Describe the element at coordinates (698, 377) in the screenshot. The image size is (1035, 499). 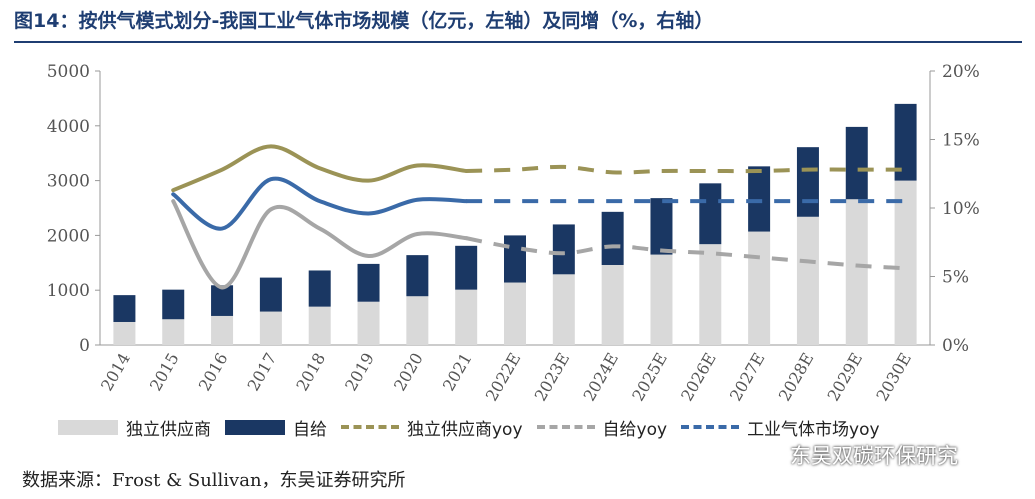
I see `x-tick-label: 2026E` at that location.